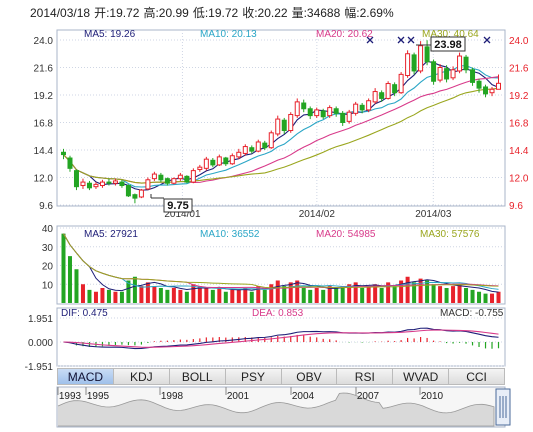 The image size is (533, 432). I want to click on tab-cci: CCI, so click(477, 376).